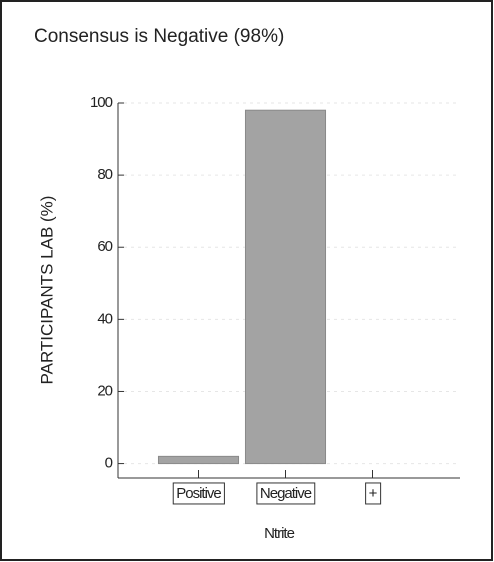 This screenshot has width=494, height=562. I want to click on x-tick-label: +, so click(373, 493).